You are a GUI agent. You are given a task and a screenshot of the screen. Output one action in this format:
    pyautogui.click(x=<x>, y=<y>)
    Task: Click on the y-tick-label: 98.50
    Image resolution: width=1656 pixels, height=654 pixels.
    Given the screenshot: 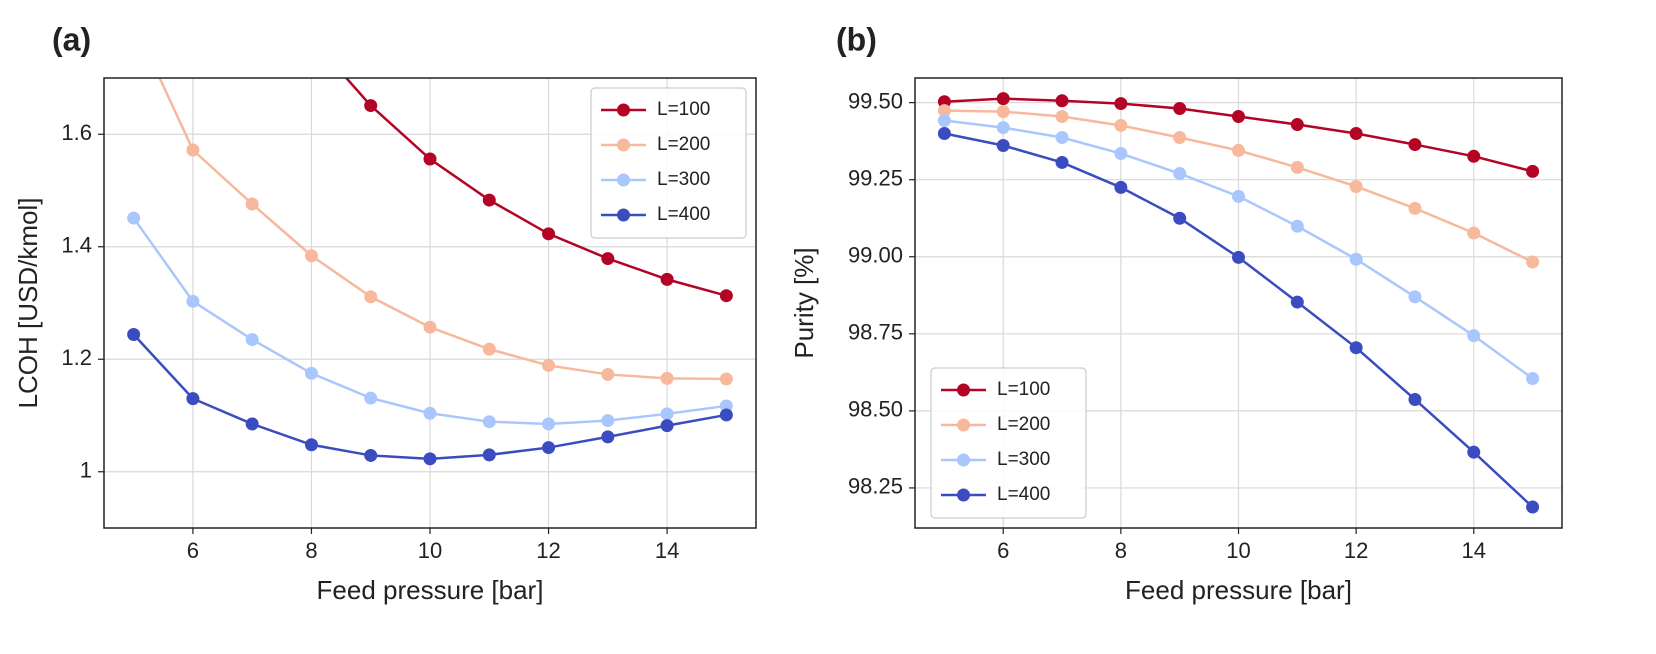 What is the action you would take?
    pyautogui.click(x=875, y=409)
    